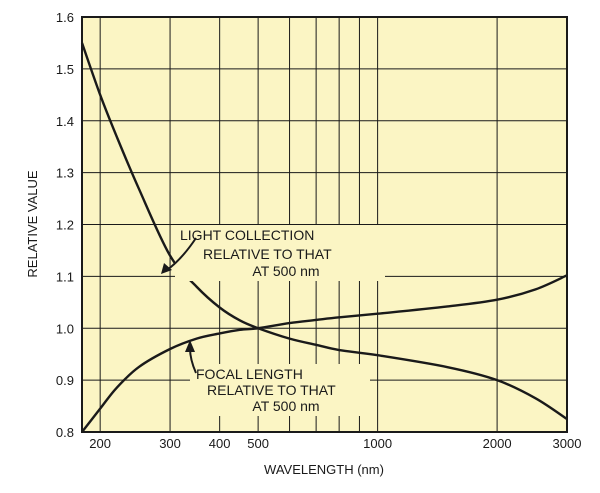 Image resolution: width=600 pixels, height=493 pixels. What do you see at coordinates (170, 443) in the screenshot?
I see `x-tick-label: 300` at bounding box center [170, 443].